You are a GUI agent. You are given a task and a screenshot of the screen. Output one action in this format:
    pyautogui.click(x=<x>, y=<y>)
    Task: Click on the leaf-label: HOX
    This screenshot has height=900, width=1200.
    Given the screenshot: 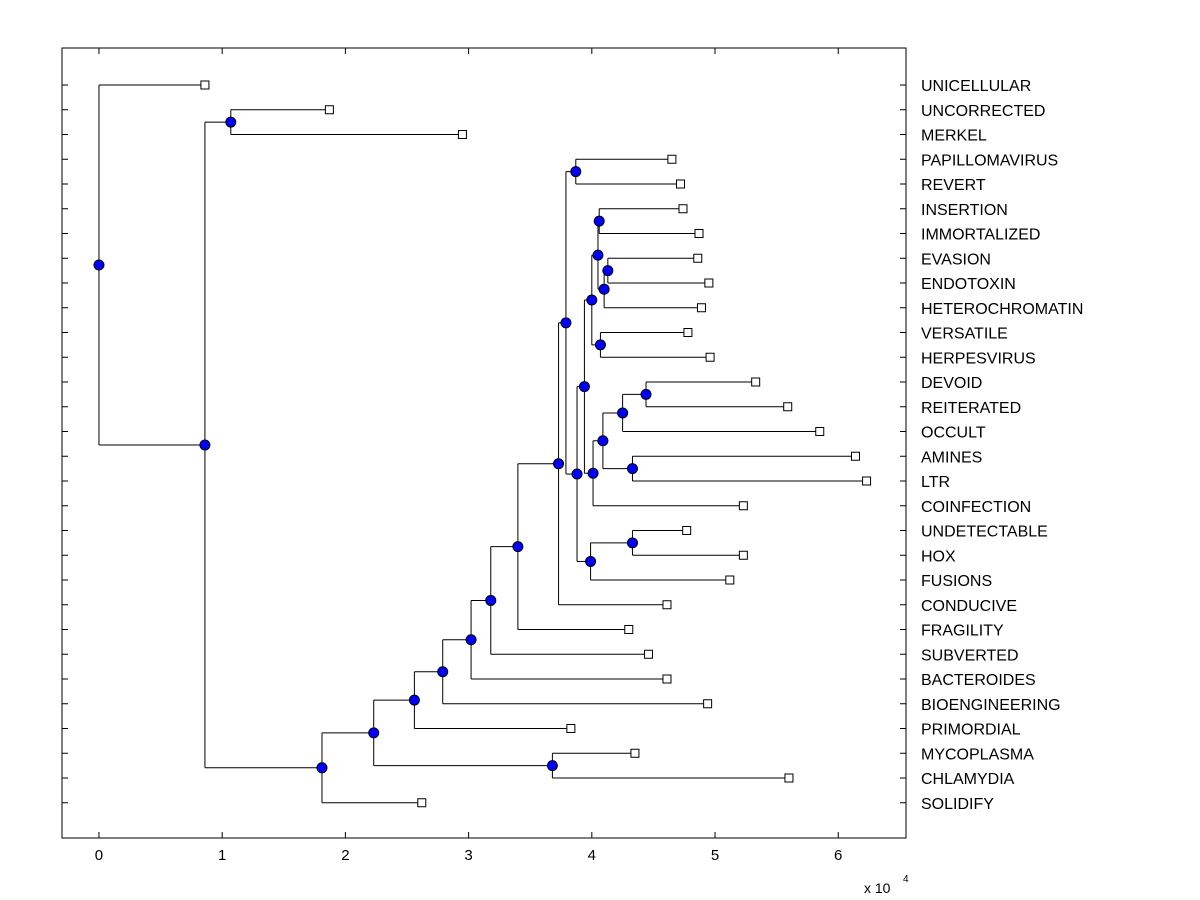 What is the action you would take?
    pyautogui.click(x=938, y=556)
    